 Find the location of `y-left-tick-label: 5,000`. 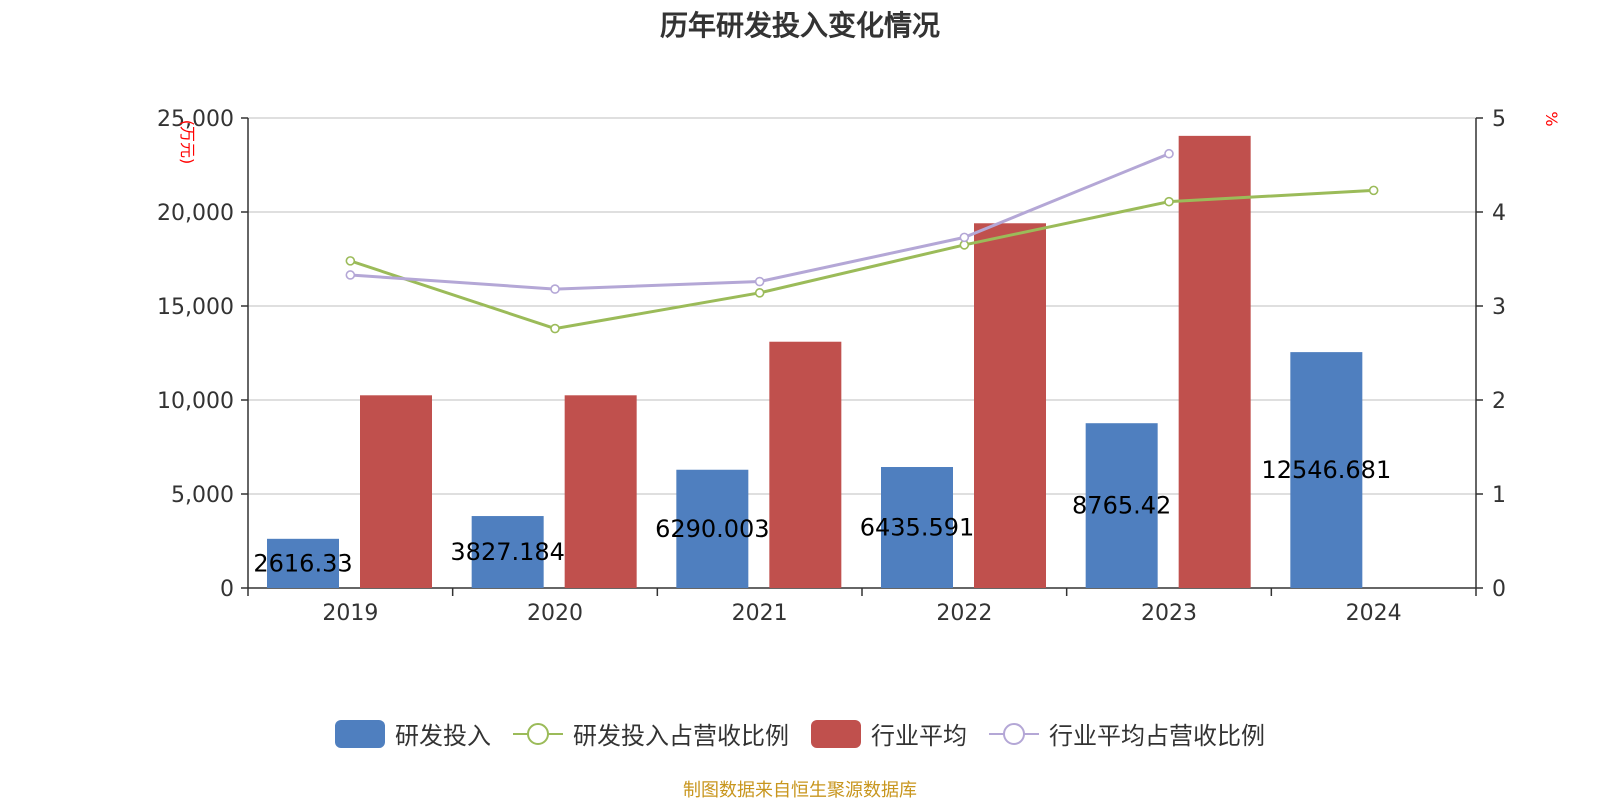

y-left-tick-label: 5,000 is located at coordinates (202, 495).